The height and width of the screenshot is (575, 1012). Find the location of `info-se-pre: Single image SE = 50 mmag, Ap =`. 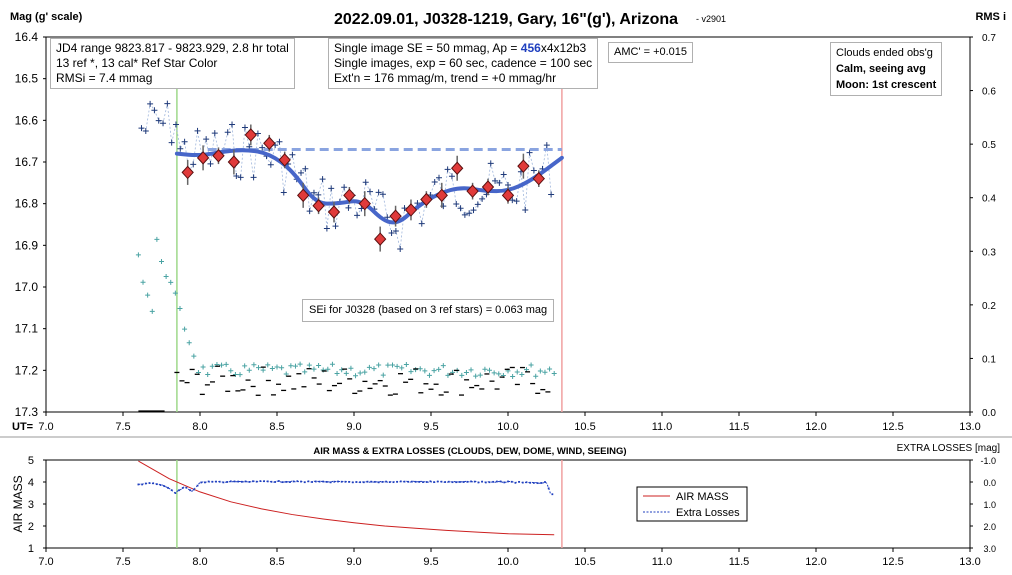

info-se-pre: Single image SE = 50 mmag, Ap = is located at coordinates (427, 48).